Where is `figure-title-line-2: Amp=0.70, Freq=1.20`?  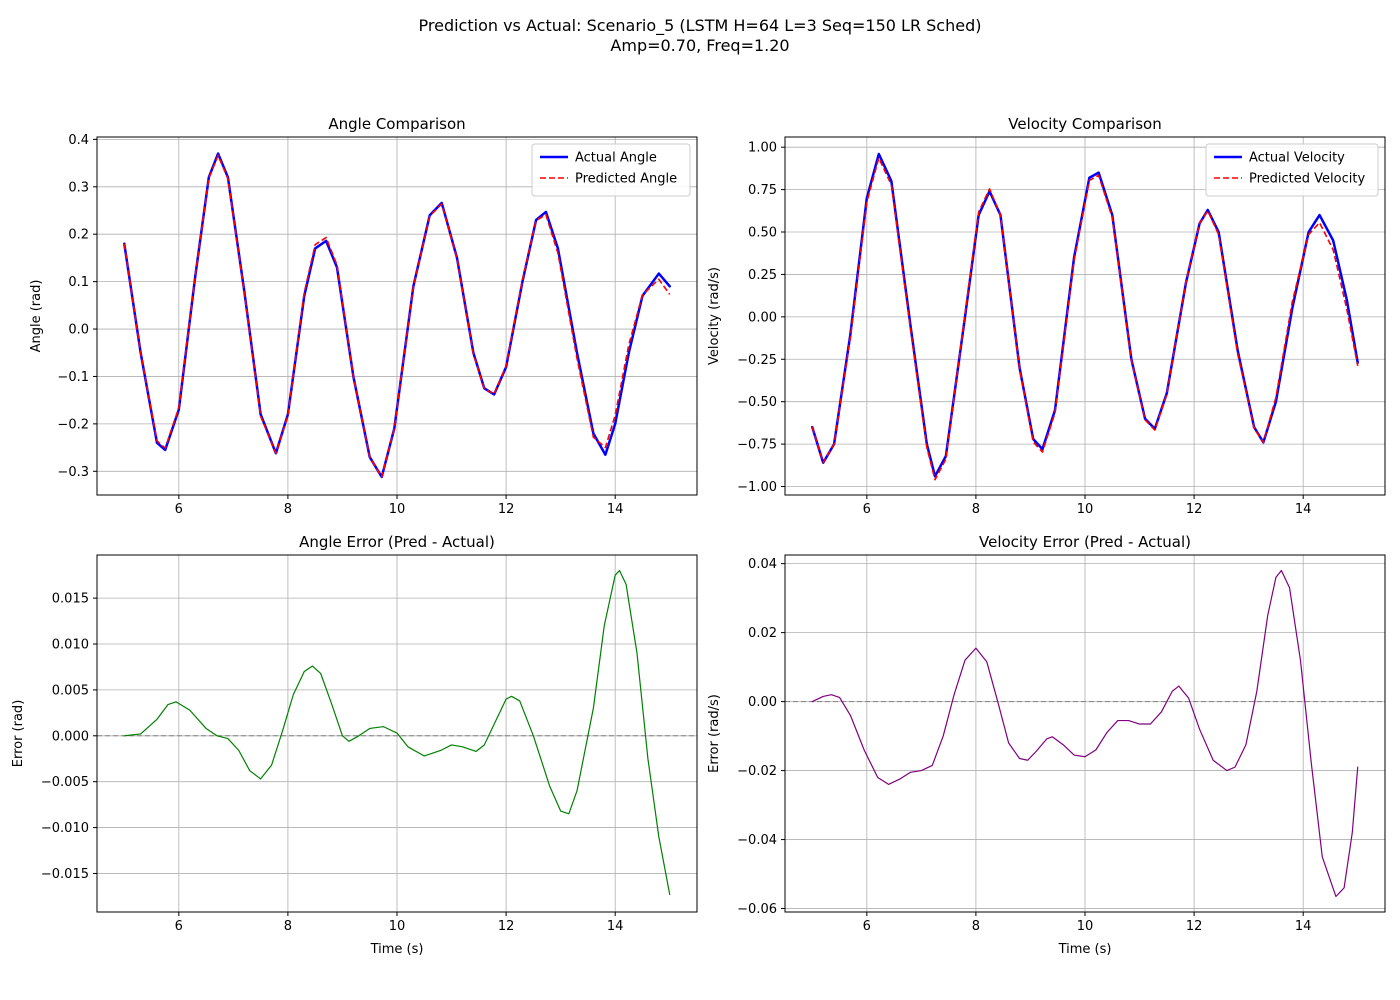
figure-title-line-2: Amp=0.70, Freq=1.20 is located at coordinates (700, 45).